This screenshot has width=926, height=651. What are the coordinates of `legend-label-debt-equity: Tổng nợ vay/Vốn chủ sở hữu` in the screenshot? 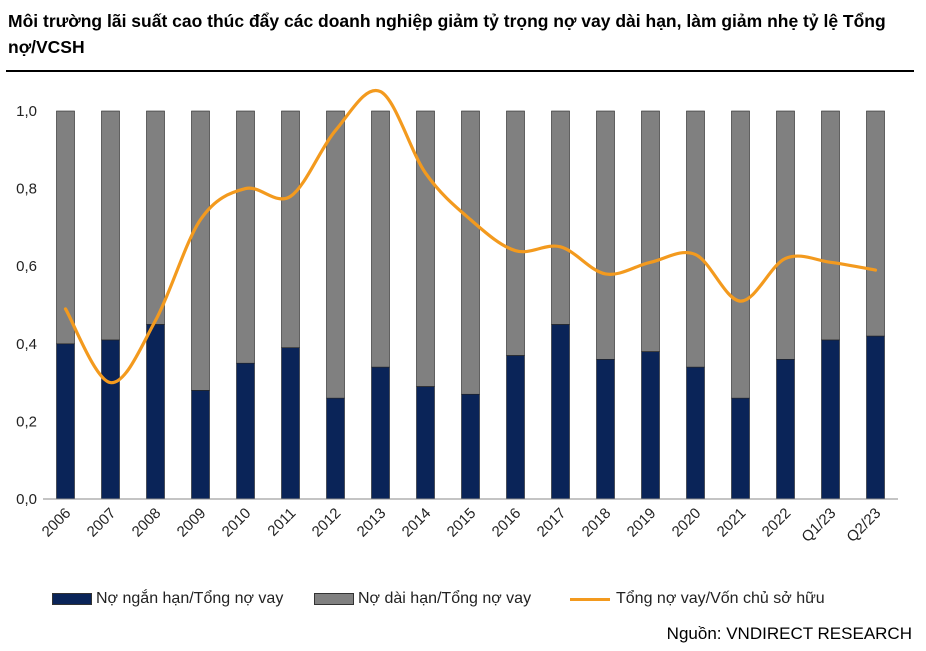 It's located at (720, 598).